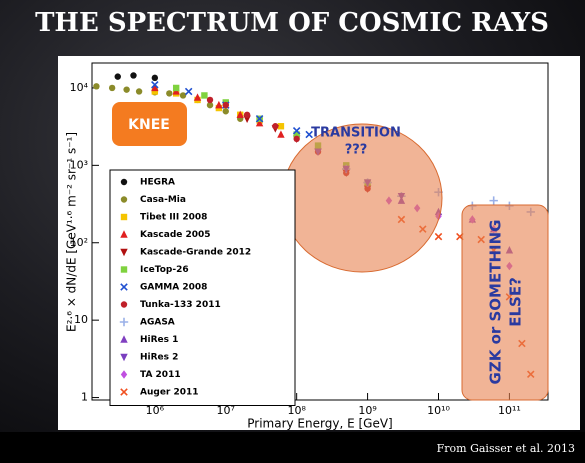 This screenshot has height=463, width=585. What do you see at coordinates (509, 410) in the screenshot?
I see `x-tick-label: 10¹¹` at bounding box center [509, 410].